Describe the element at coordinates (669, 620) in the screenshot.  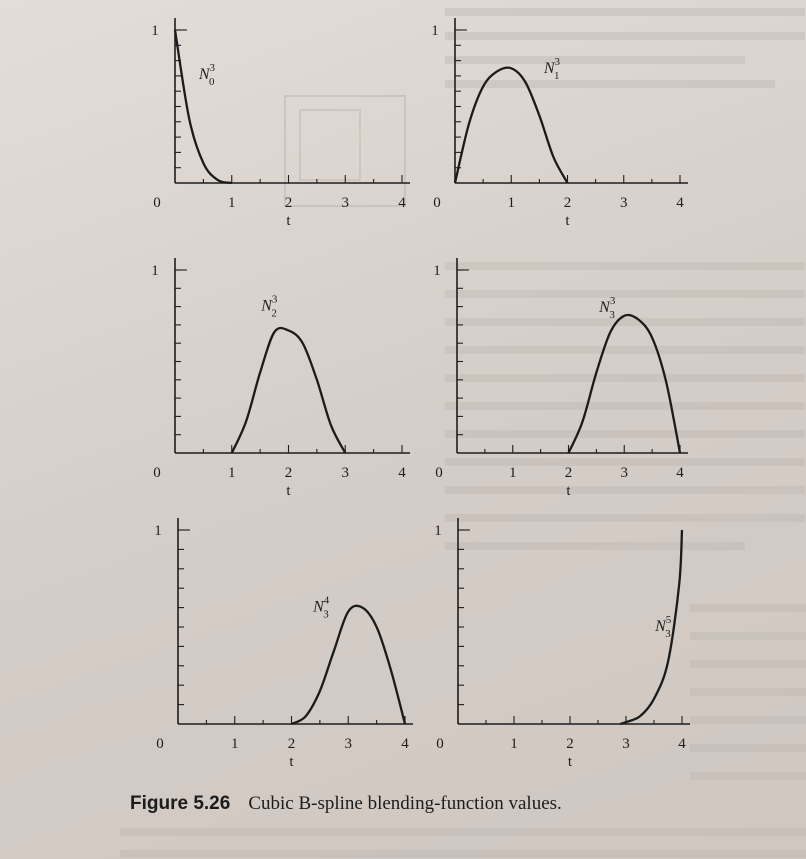
I see `label-superscript: 5` at that location.